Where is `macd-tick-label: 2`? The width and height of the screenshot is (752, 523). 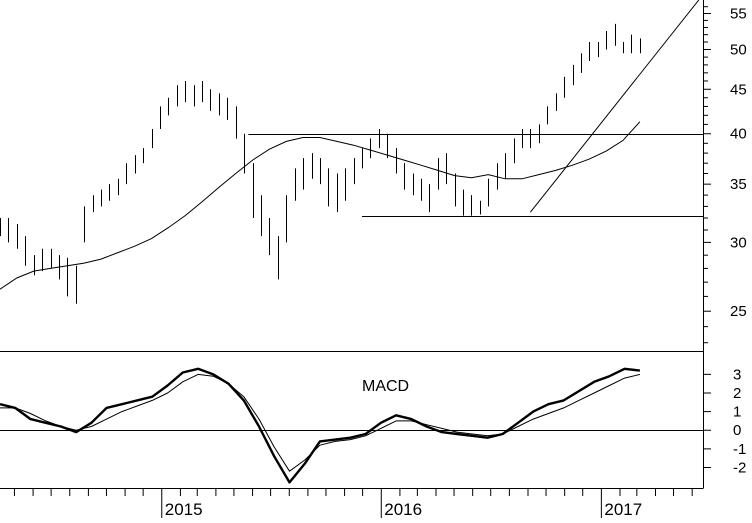
macd-tick-label: 2 is located at coordinates (737, 393).